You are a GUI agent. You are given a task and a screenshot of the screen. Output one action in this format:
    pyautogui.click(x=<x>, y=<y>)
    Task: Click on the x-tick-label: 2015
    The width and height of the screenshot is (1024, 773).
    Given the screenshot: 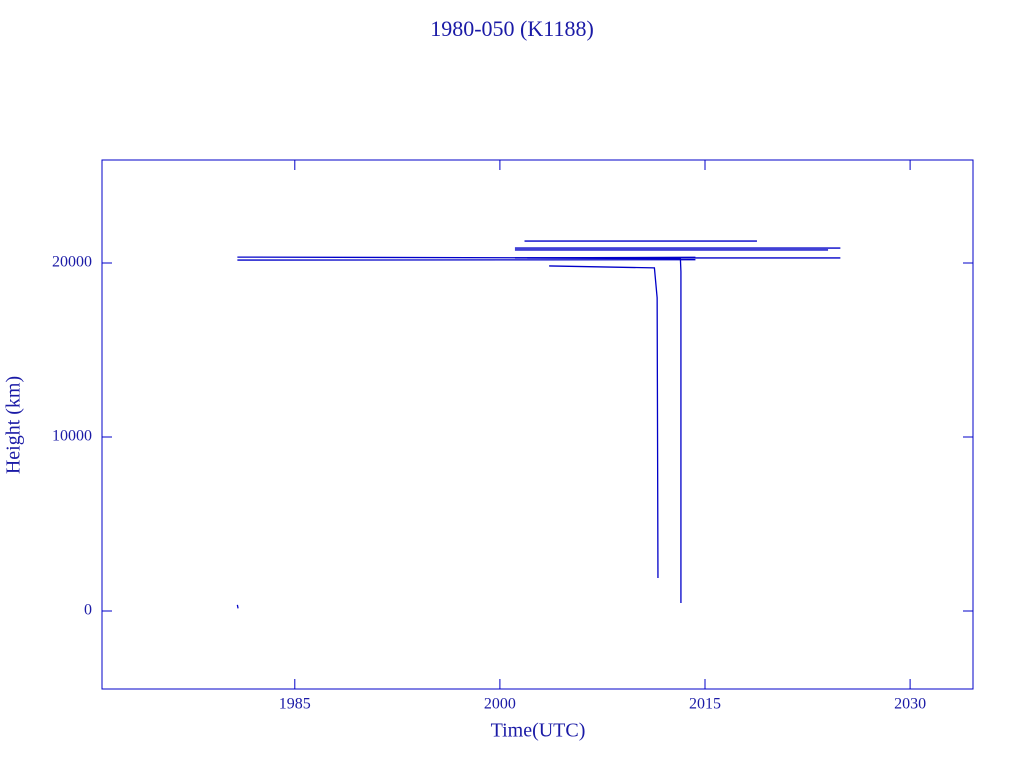 What is the action you would take?
    pyautogui.click(x=705, y=704)
    